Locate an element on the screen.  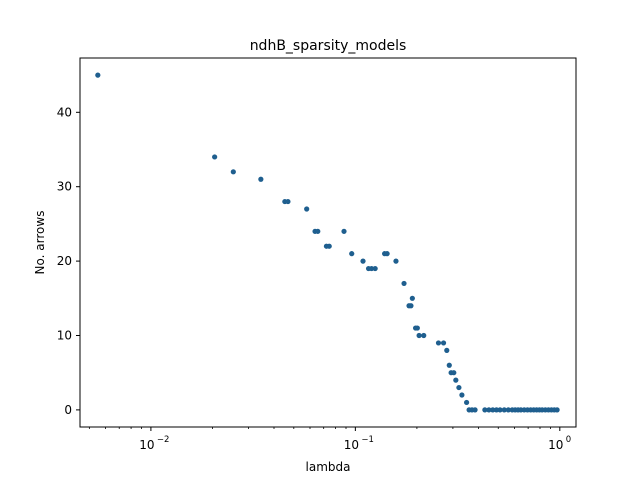
x-tick-exponent: −2 is located at coordinates (163, 440).